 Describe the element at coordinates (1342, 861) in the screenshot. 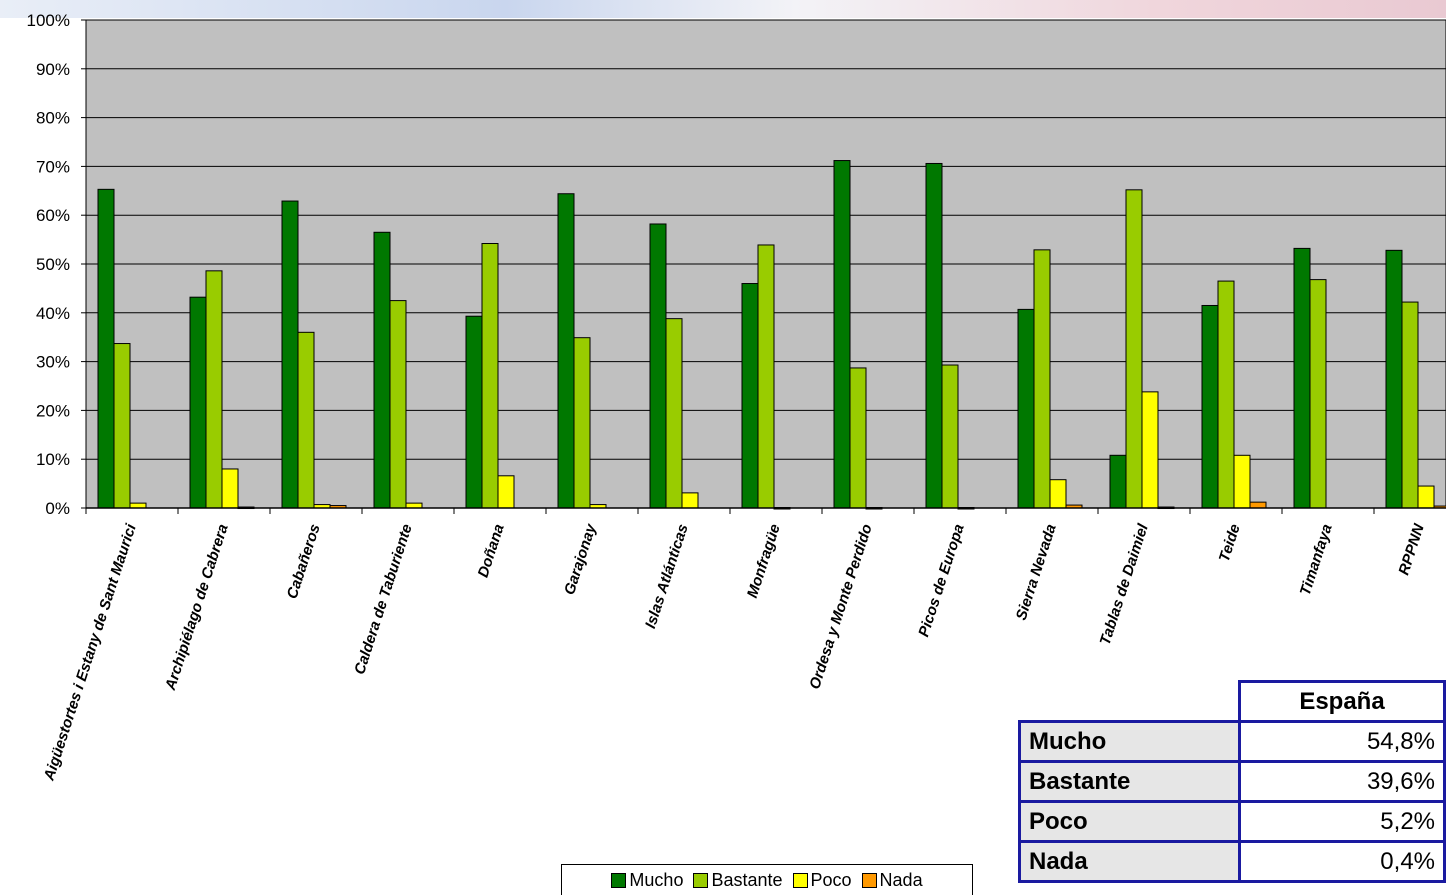

I see `row-value: 0,4%` at that location.